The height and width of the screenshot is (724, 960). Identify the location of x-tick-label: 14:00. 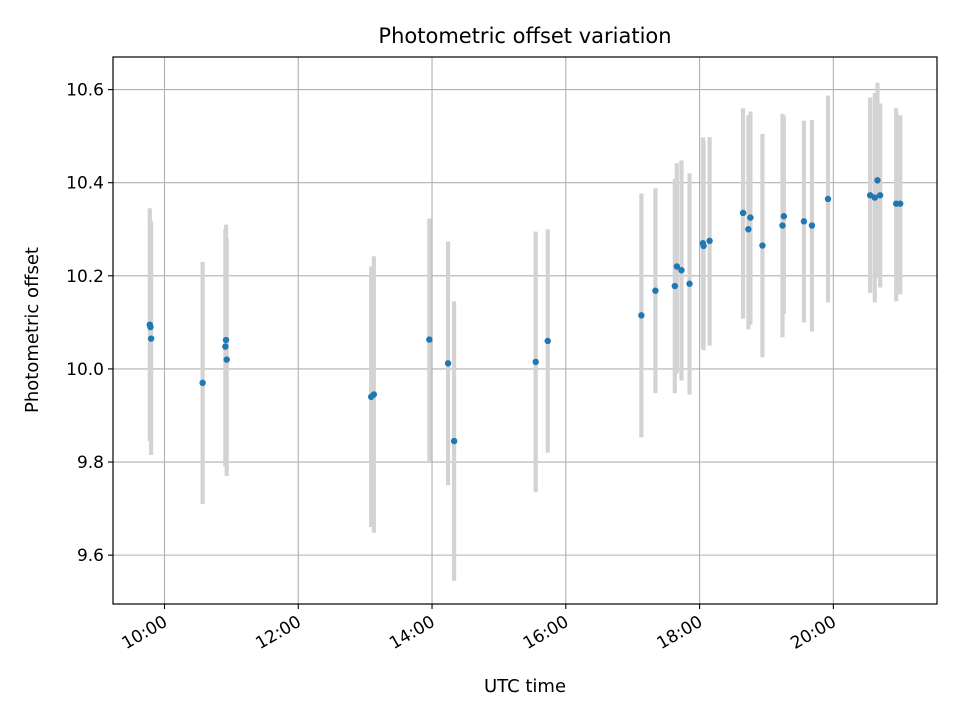
(412, 633).